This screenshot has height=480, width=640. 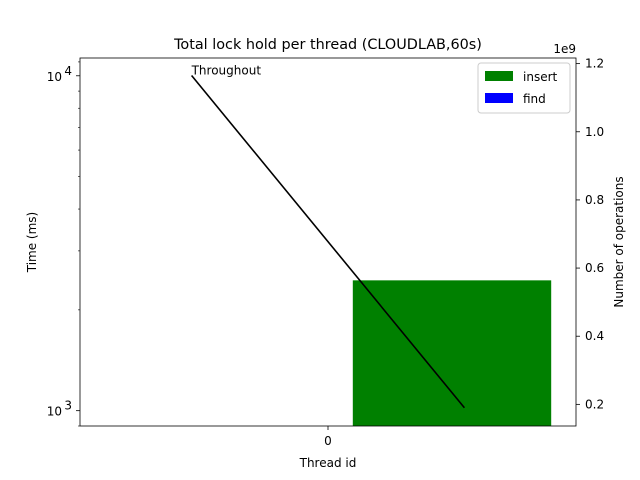 I want to click on x-axis-title: Thread id, so click(x=328, y=463).